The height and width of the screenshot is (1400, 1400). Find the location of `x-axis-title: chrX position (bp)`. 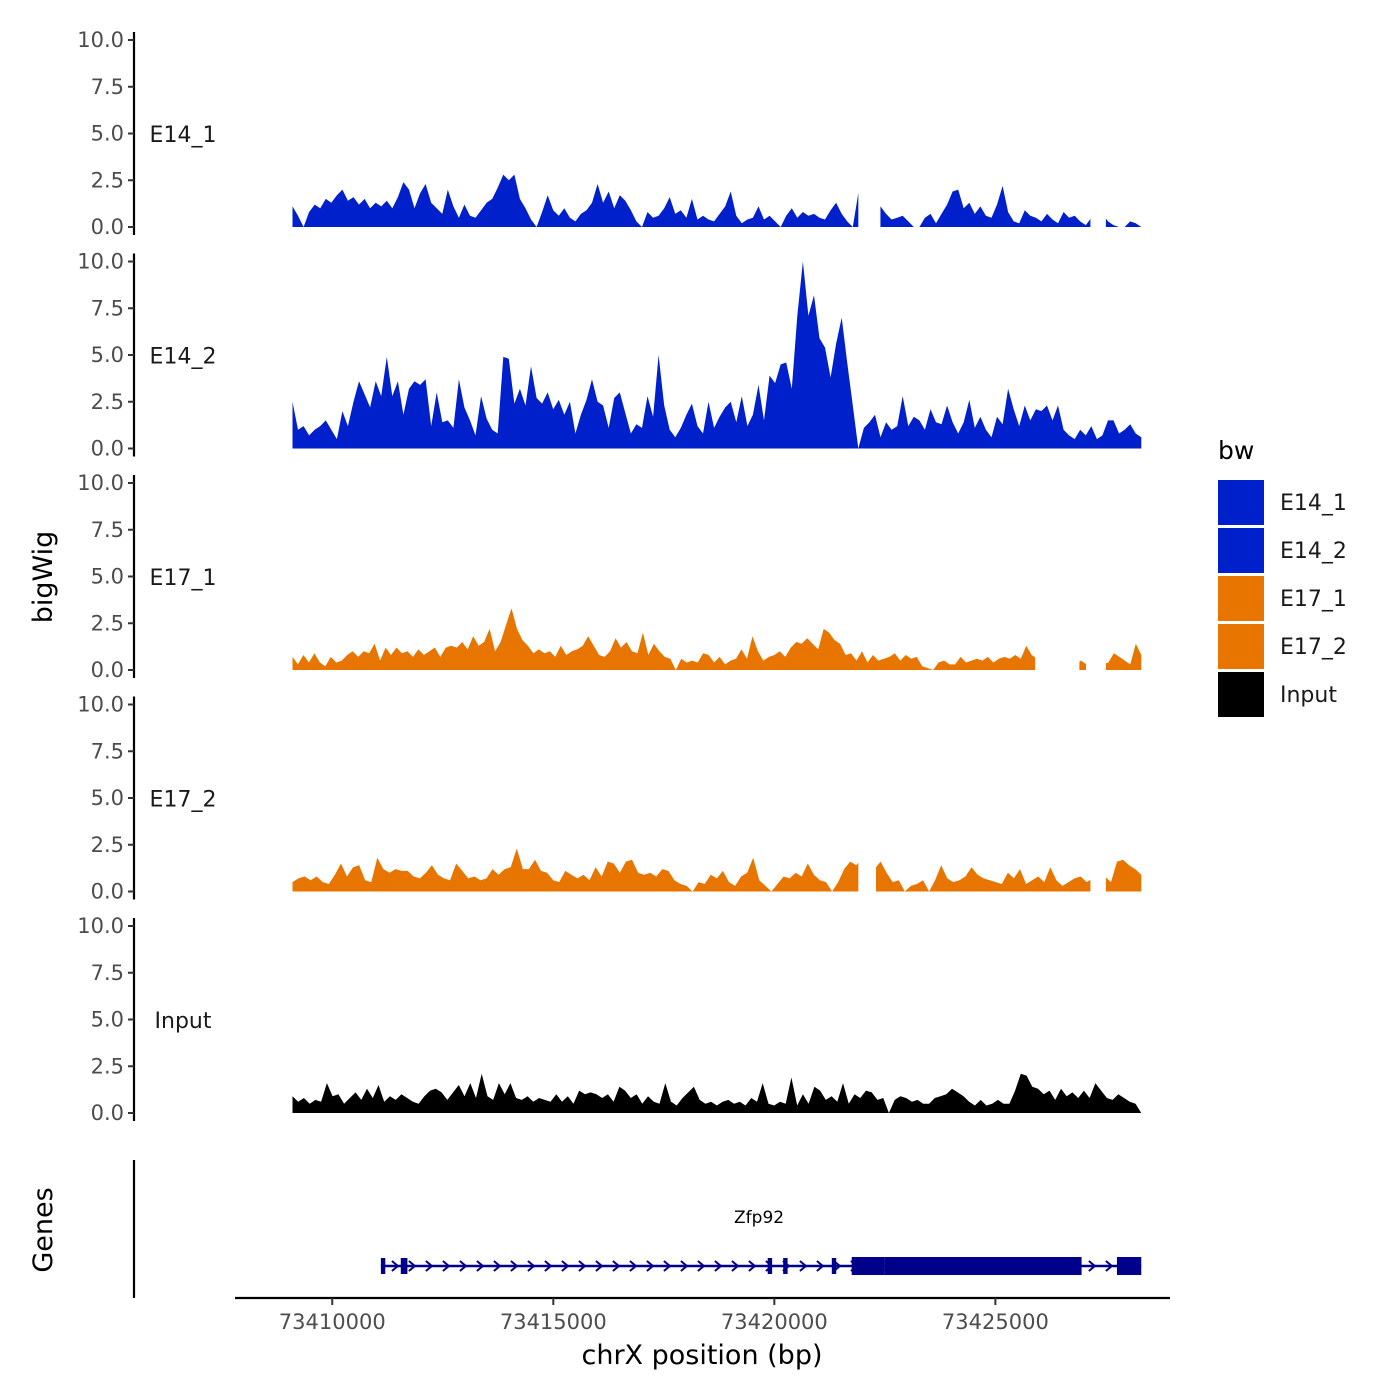

x-axis-title: chrX position (bp) is located at coordinates (701, 1355).